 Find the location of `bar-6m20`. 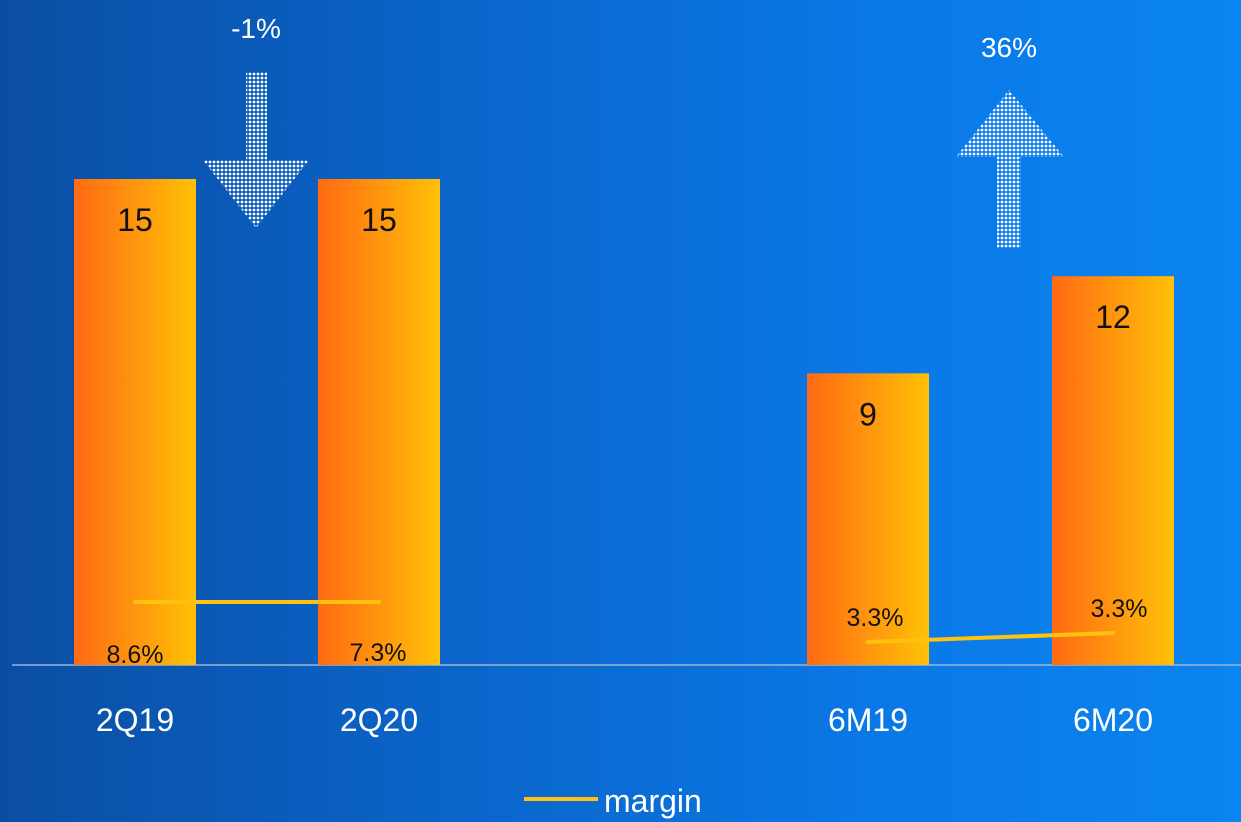

bar-6m20 is located at coordinates (1113, 470).